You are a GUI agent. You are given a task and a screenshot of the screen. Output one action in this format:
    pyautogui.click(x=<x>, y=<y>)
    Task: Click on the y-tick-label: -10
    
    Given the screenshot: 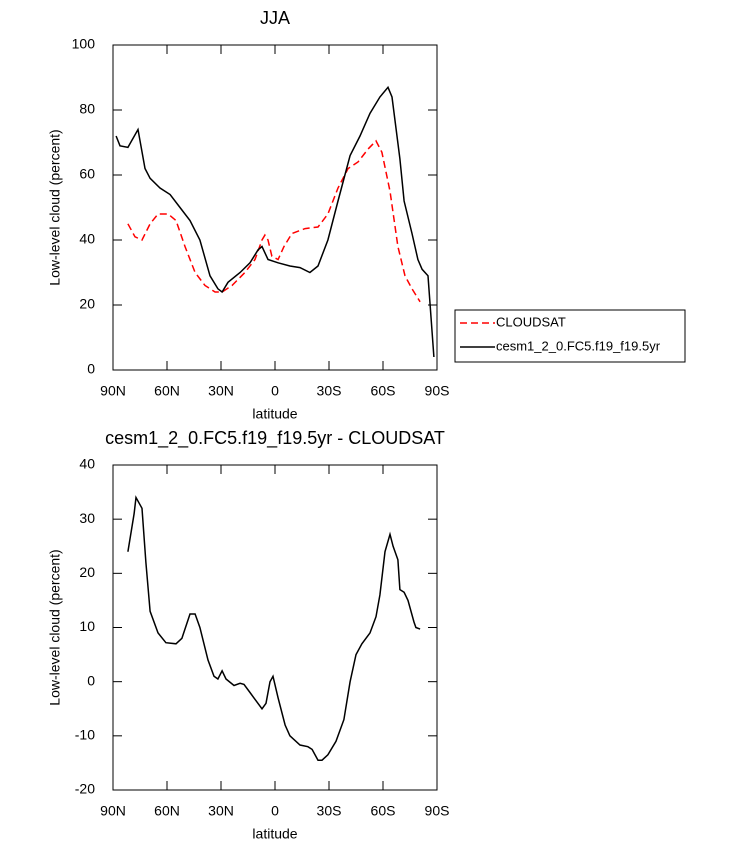 What is the action you would take?
    pyautogui.click(x=85, y=735)
    